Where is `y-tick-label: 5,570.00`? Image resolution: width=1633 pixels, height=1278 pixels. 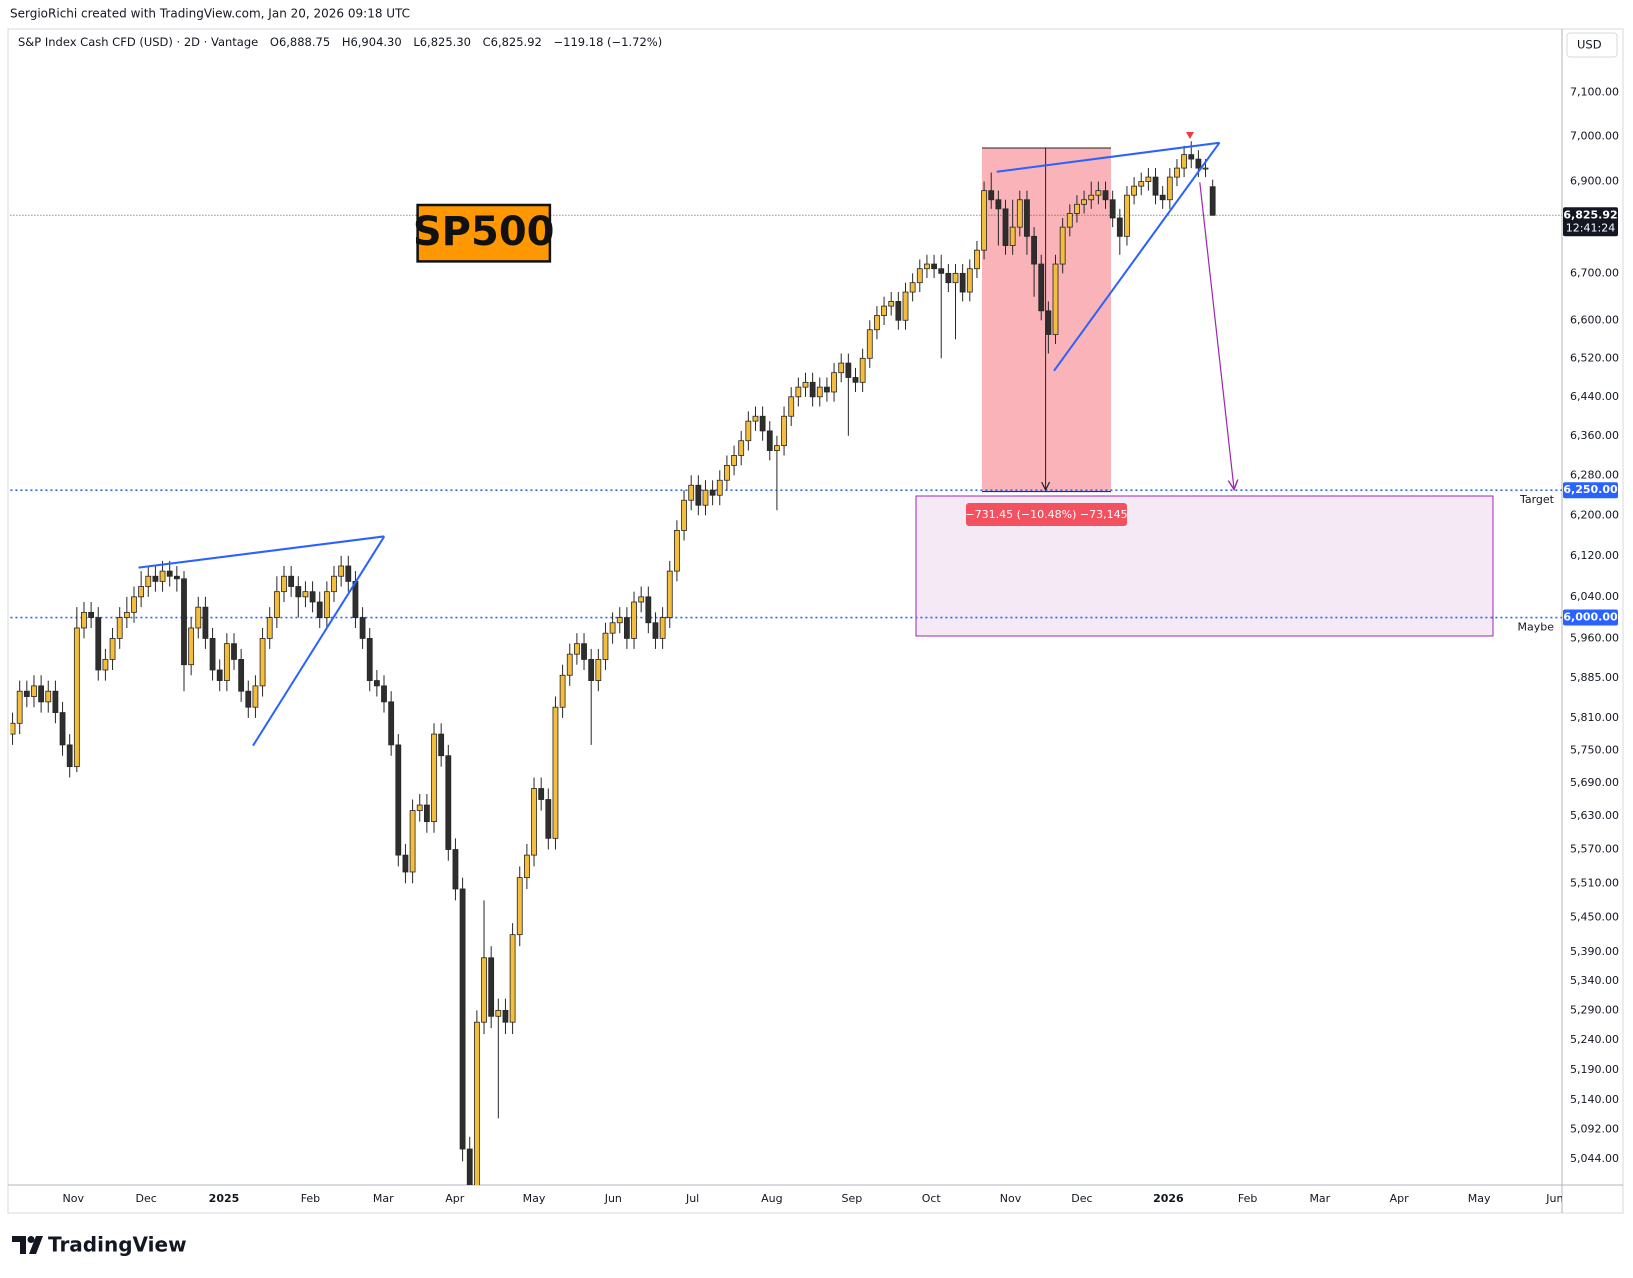 y-tick-label: 5,570.00 is located at coordinates (1594, 849).